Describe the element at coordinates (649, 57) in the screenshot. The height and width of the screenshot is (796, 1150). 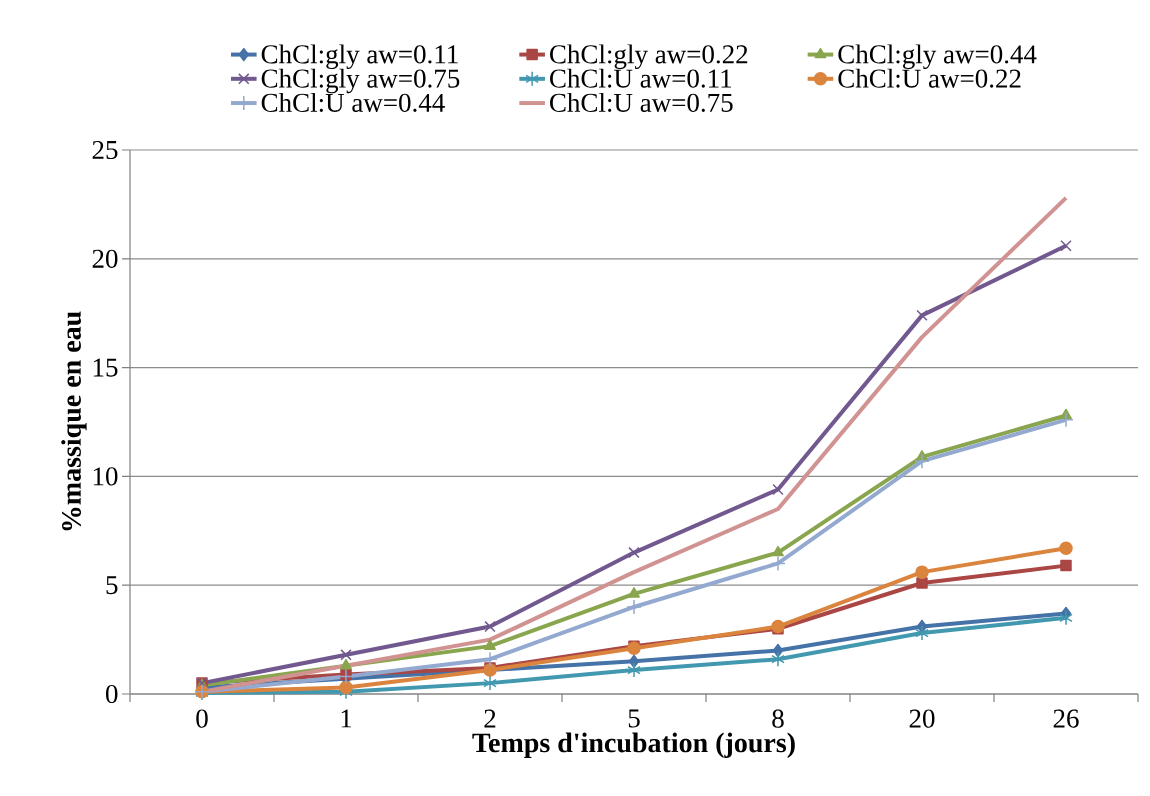
I see `legend-label: ChCl:gly aw=0.22` at that location.